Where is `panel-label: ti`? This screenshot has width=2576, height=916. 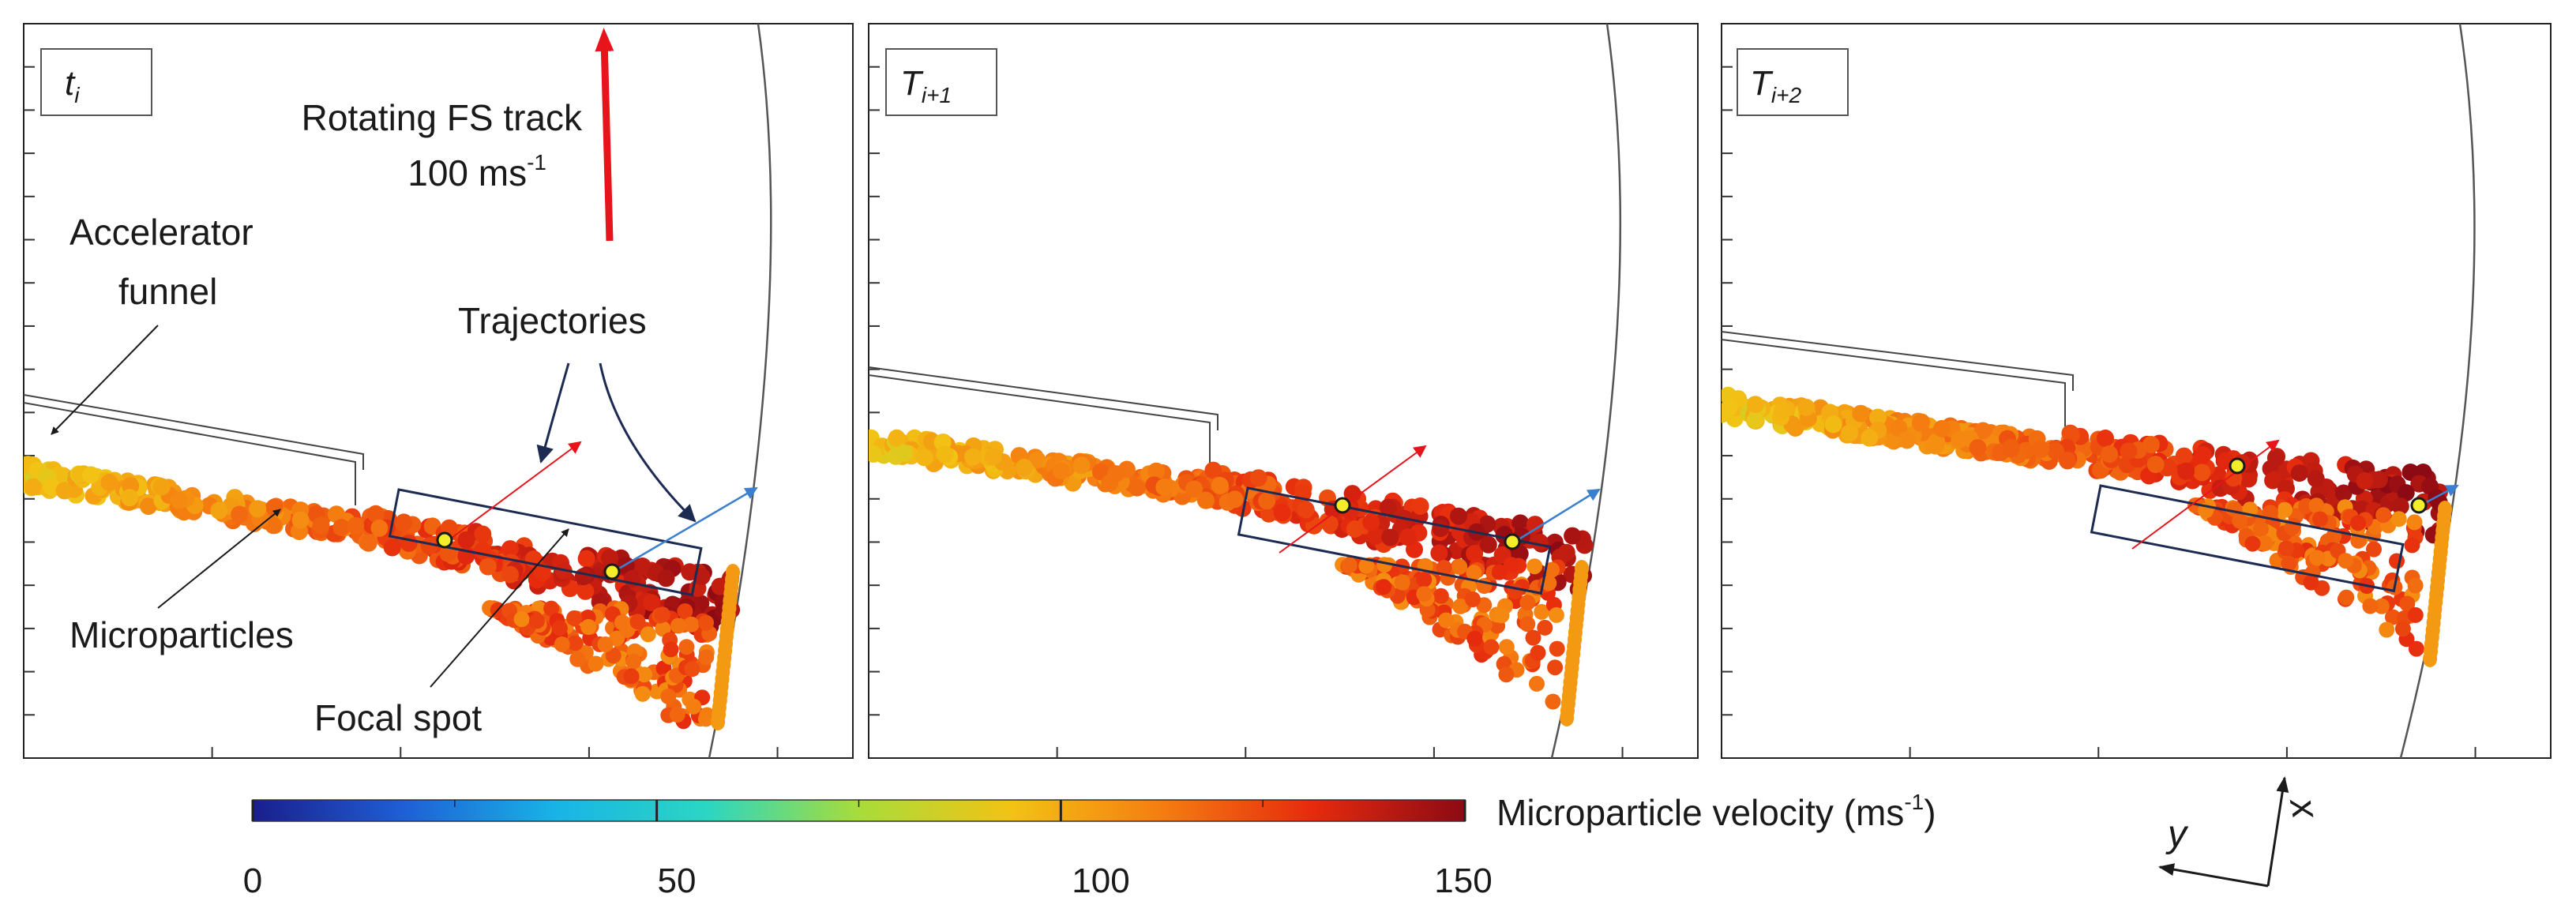
panel-label: ti is located at coordinates (72, 86).